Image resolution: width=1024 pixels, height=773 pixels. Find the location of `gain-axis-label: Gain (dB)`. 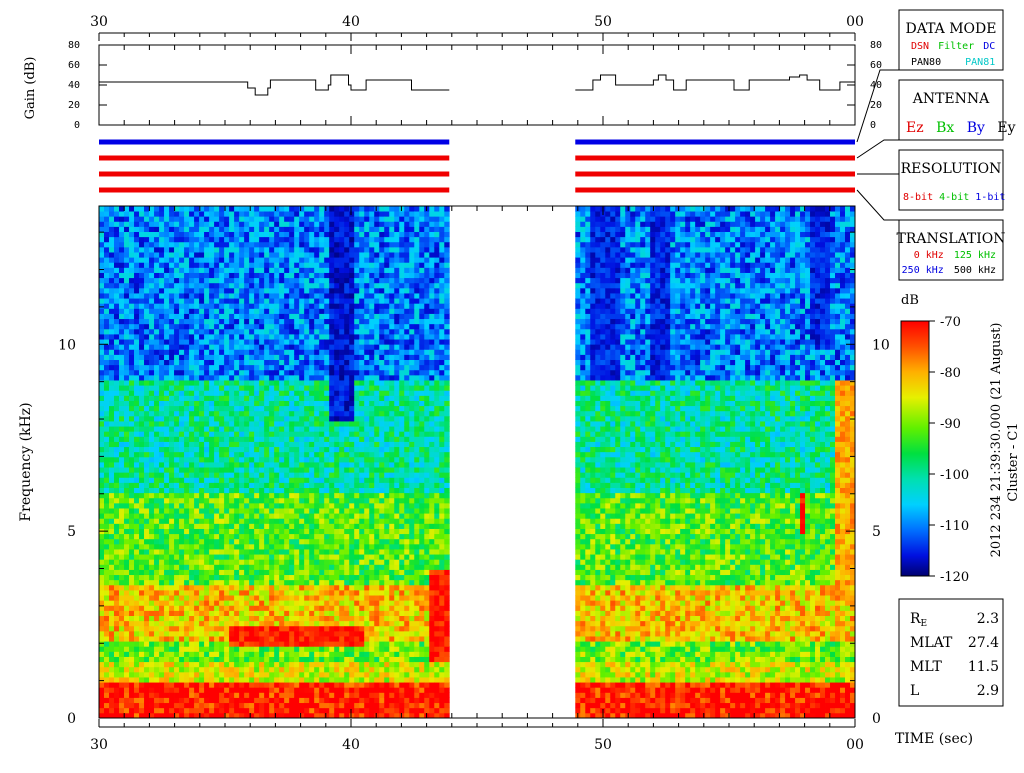

gain-axis-label: Gain (dB) is located at coordinates (30, 88).